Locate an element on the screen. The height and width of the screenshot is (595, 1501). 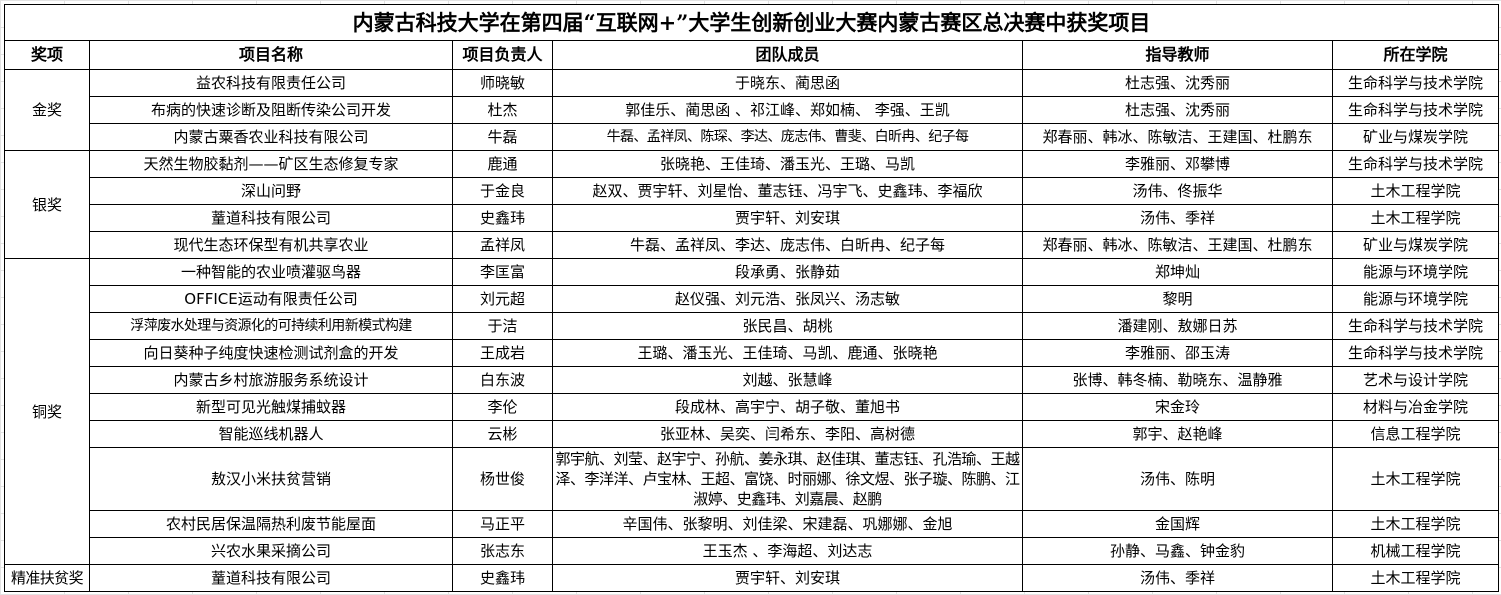
project-name-cell: 浮萍废水处理与资源化的可持续利用新模式构建 is located at coordinates (271, 326).